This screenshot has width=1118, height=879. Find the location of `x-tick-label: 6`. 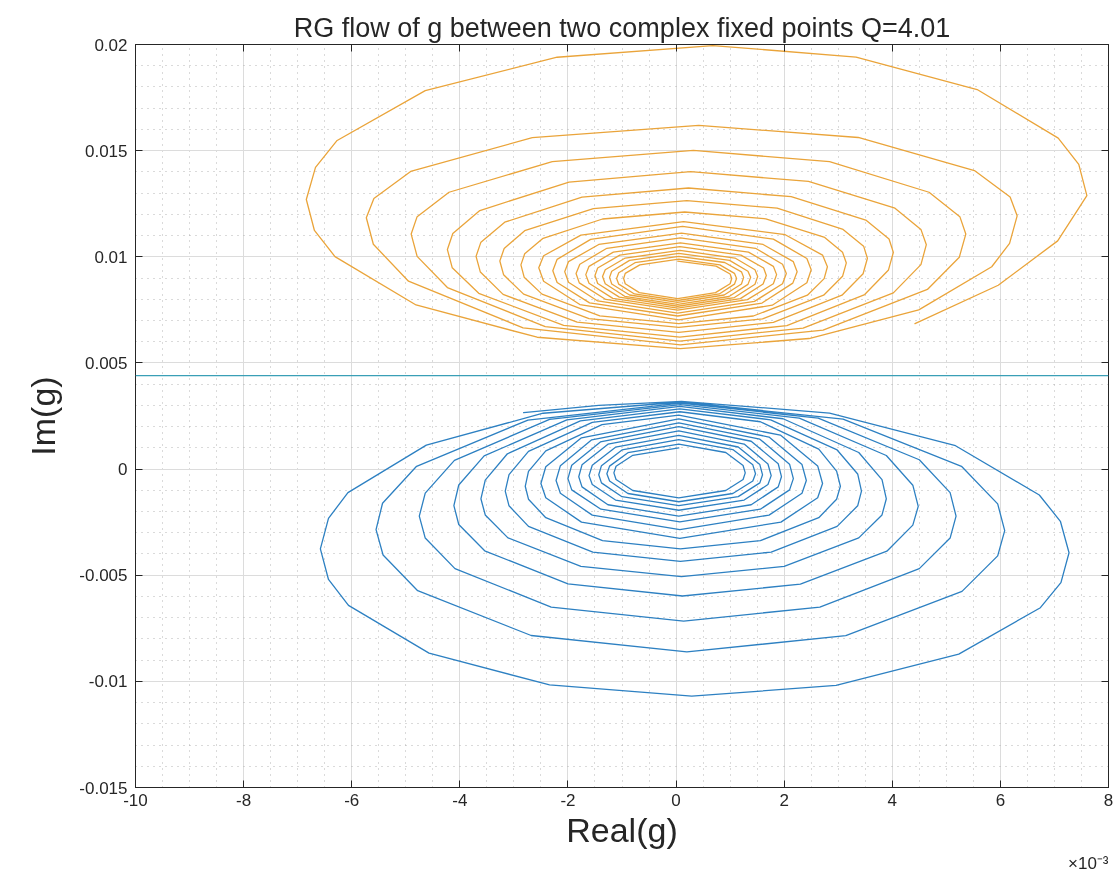

x-tick-label: 6 is located at coordinates (1000, 800).